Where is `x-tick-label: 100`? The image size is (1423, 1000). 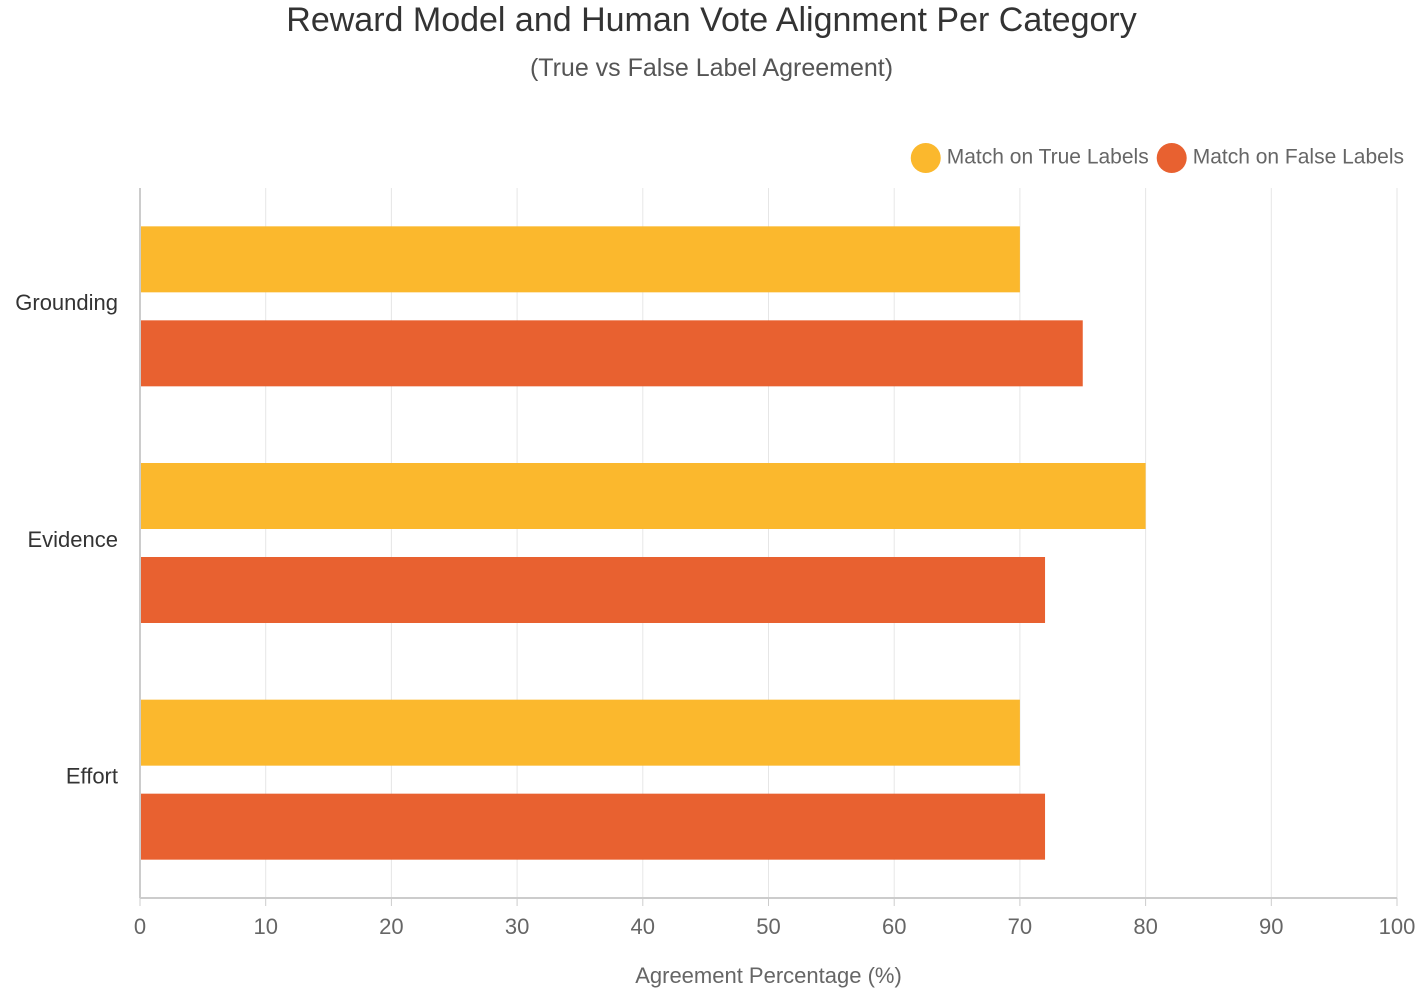
x-tick-label: 100 is located at coordinates (1397, 926).